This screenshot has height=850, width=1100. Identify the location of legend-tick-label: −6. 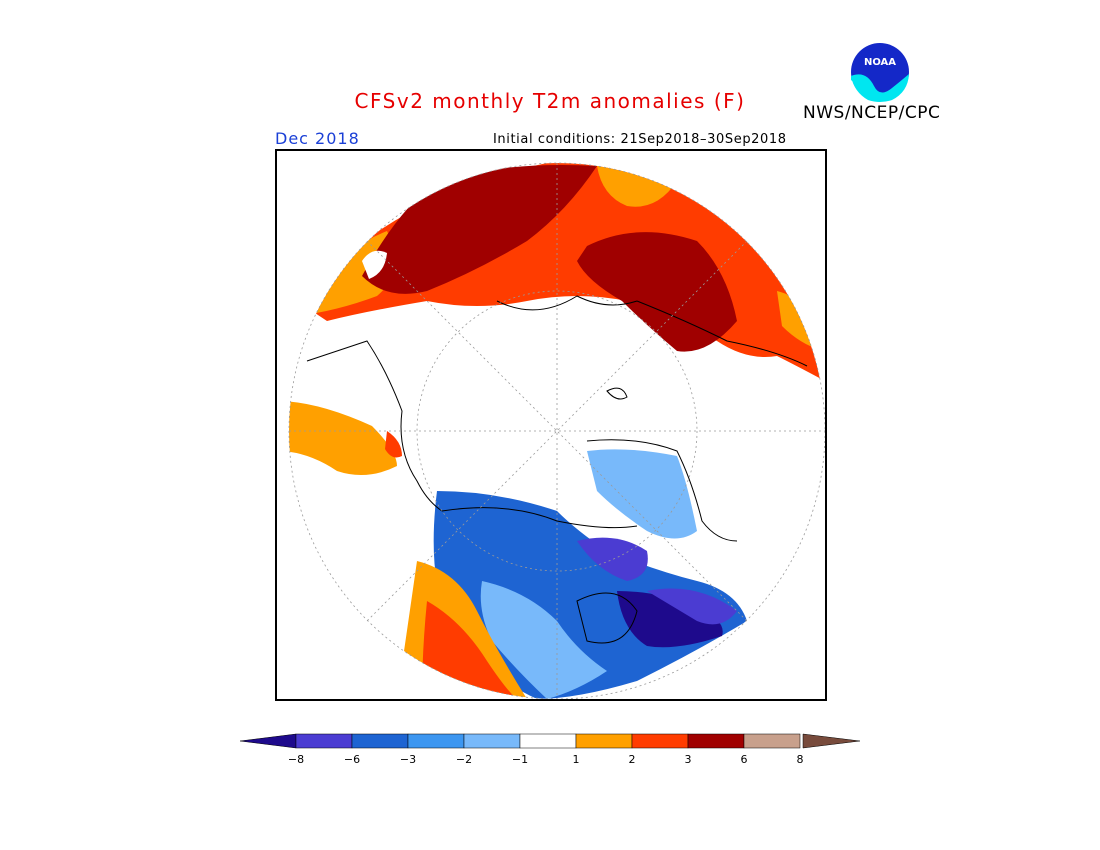
(352, 759).